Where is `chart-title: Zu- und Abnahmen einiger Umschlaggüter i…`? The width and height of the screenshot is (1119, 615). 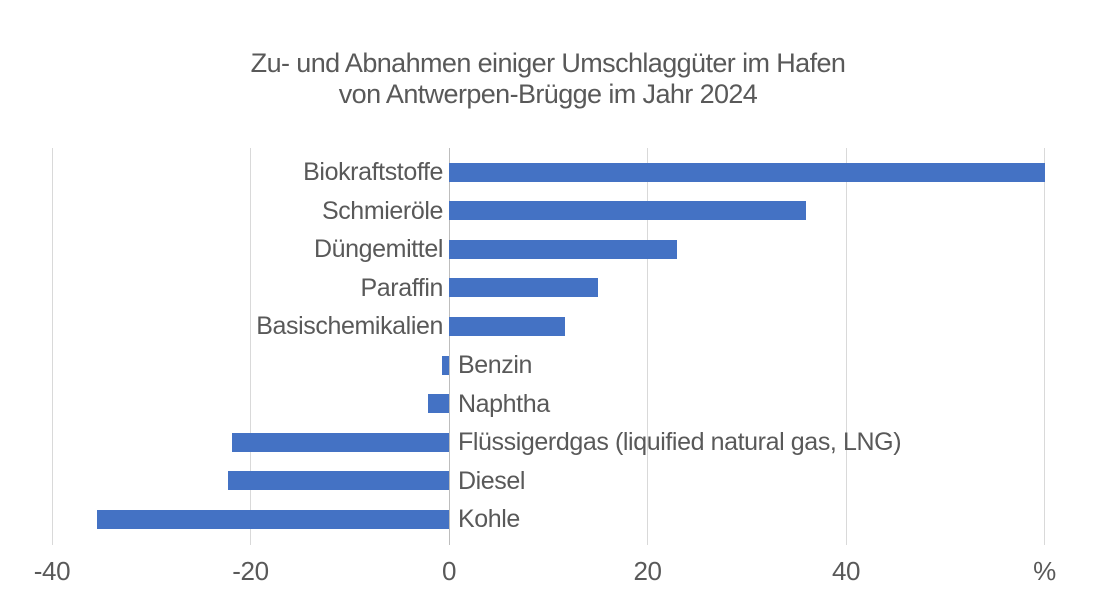 chart-title: Zu- und Abnahmen einiger Umschlaggüter i… is located at coordinates (548, 79).